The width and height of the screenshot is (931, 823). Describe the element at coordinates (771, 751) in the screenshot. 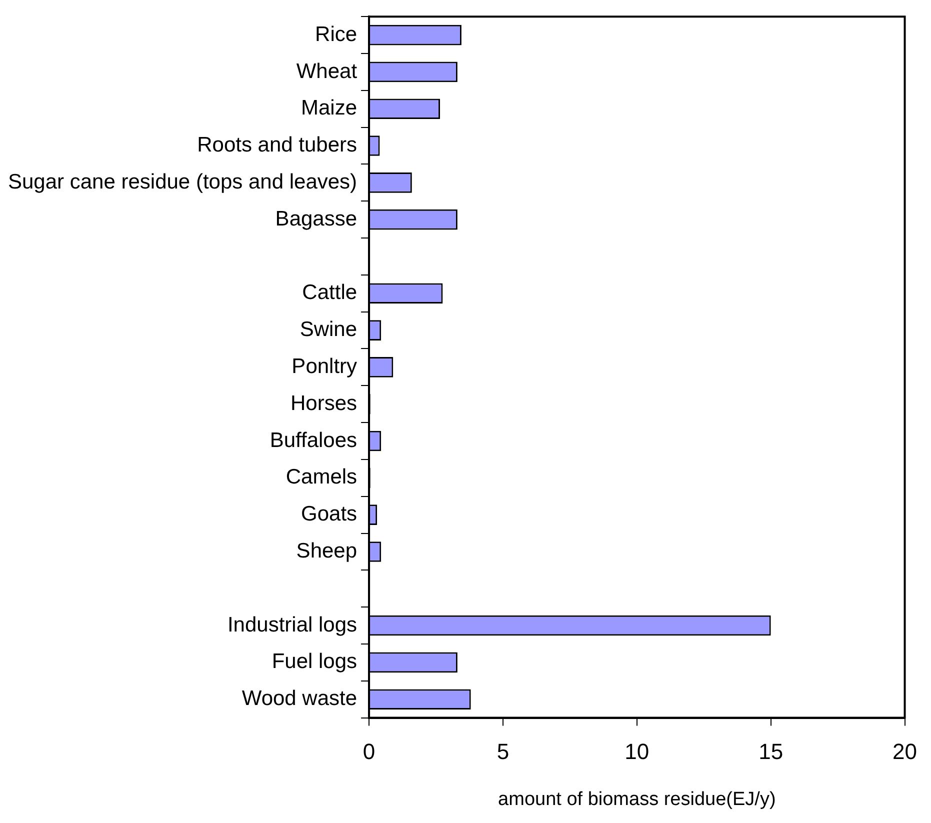

I see `x-tick-label: 15` at that location.